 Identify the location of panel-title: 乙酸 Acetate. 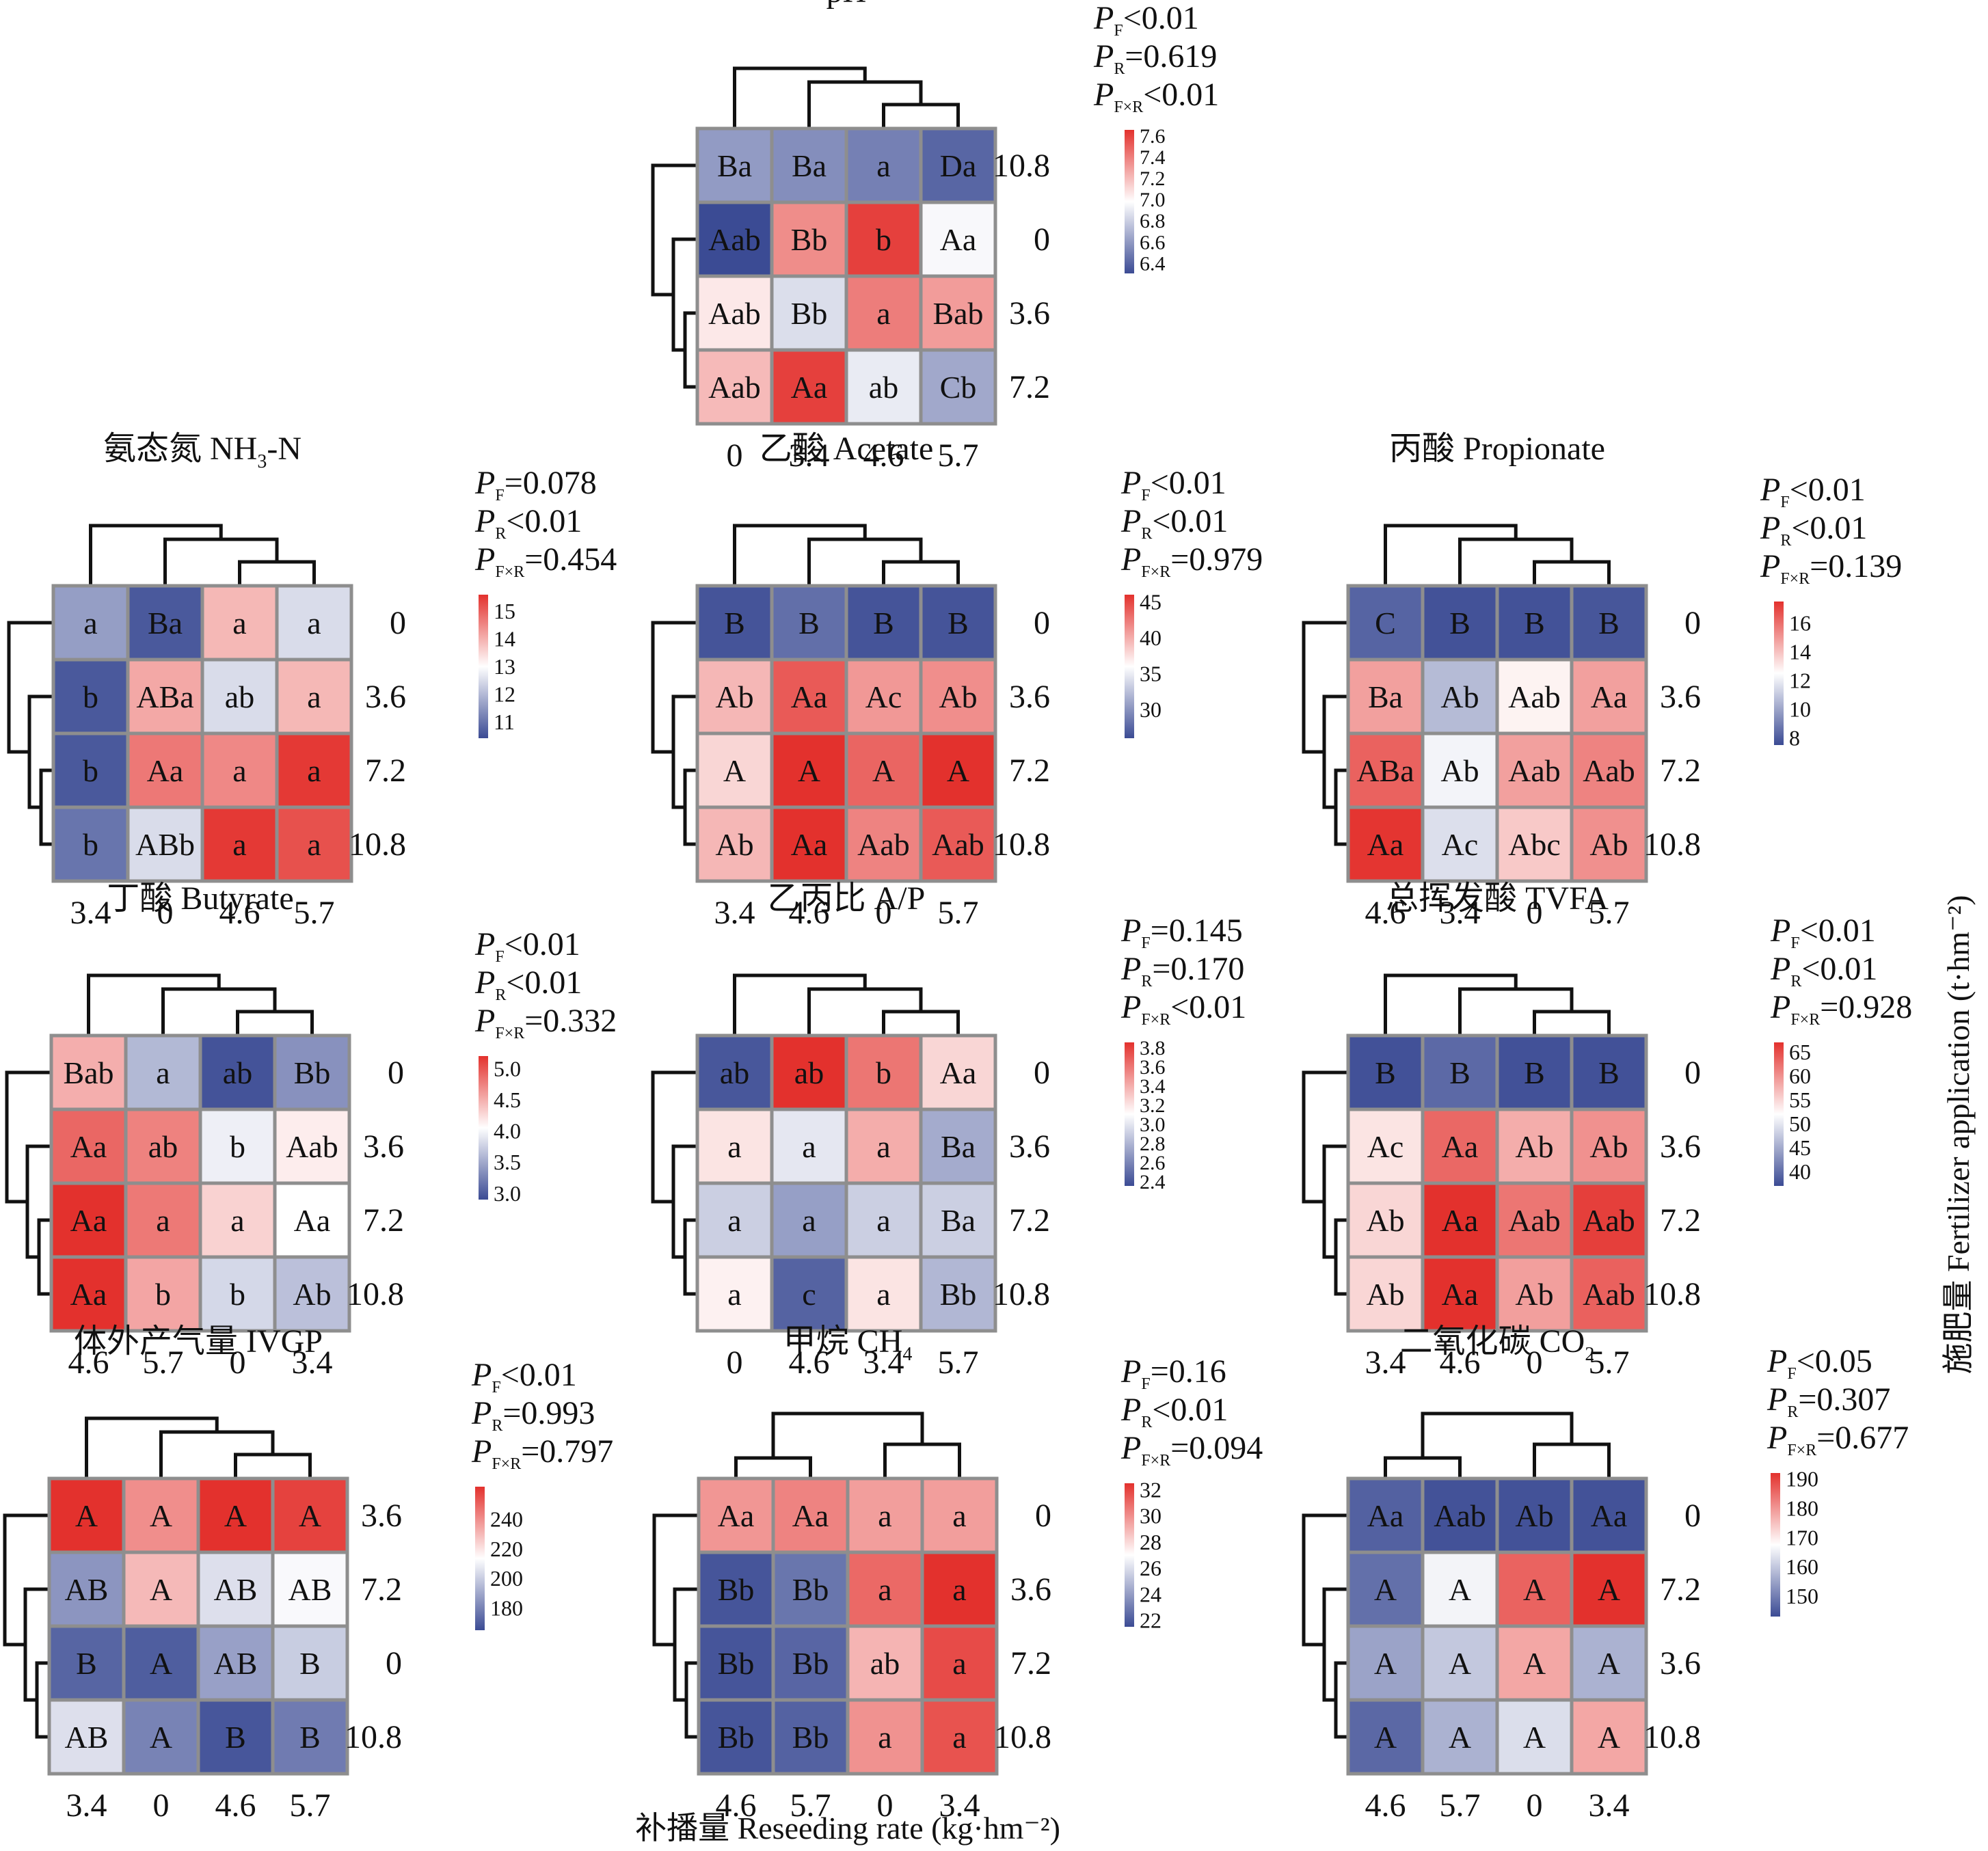
(847, 449).